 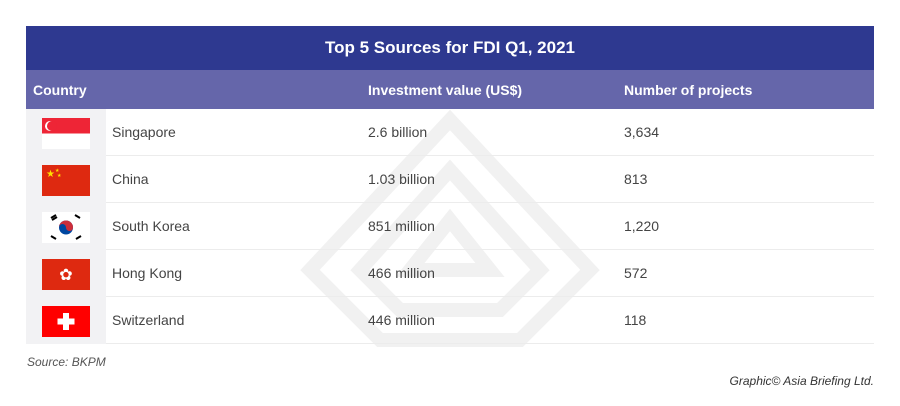 I want to click on singapore-flag-icon, so click(x=66, y=133).